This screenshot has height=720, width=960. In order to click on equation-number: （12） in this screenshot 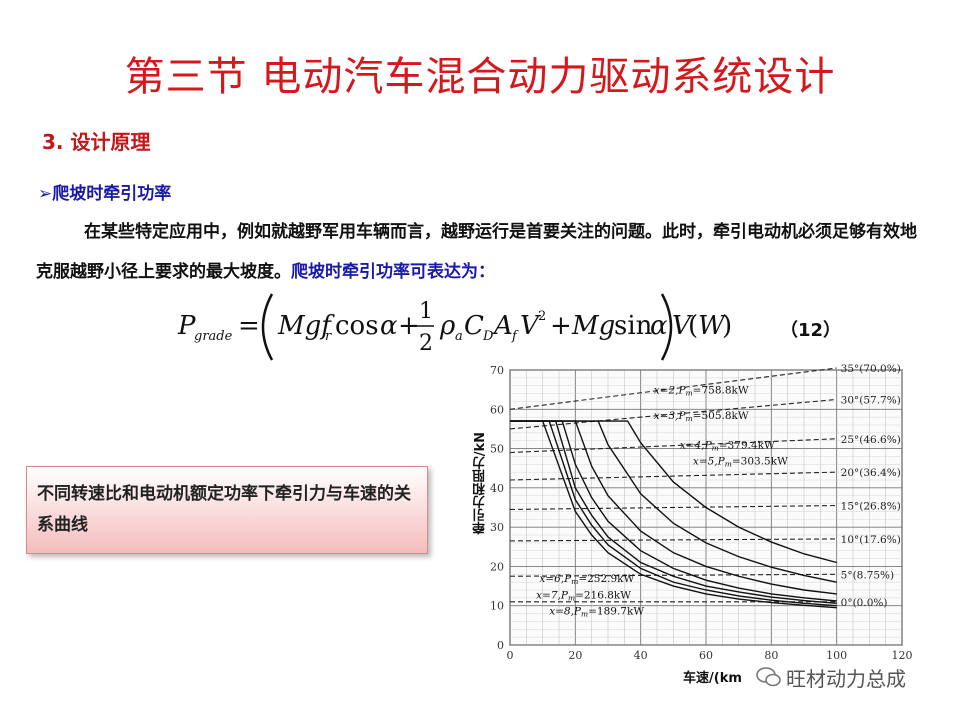, I will do `click(811, 330)`.